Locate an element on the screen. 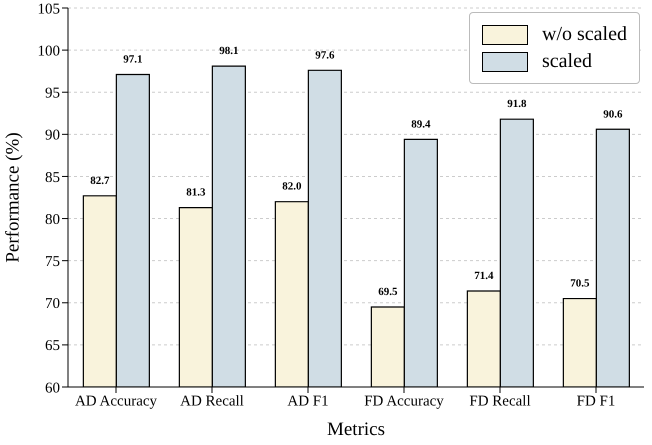 This screenshot has width=652, height=445. x-tick-label: AD F1 is located at coordinates (308, 402).